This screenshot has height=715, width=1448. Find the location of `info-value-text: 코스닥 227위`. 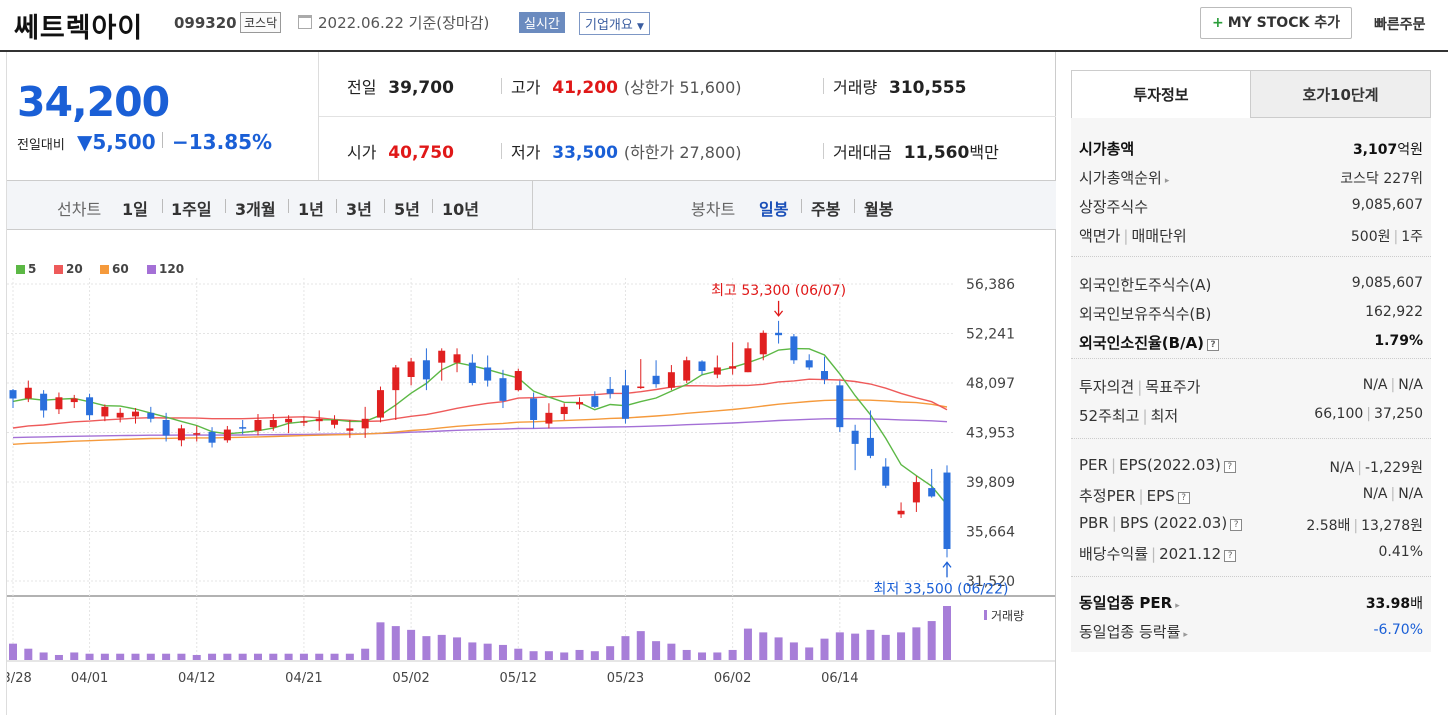

info-value-text: 코스닥 227위 is located at coordinates (1381, 179).